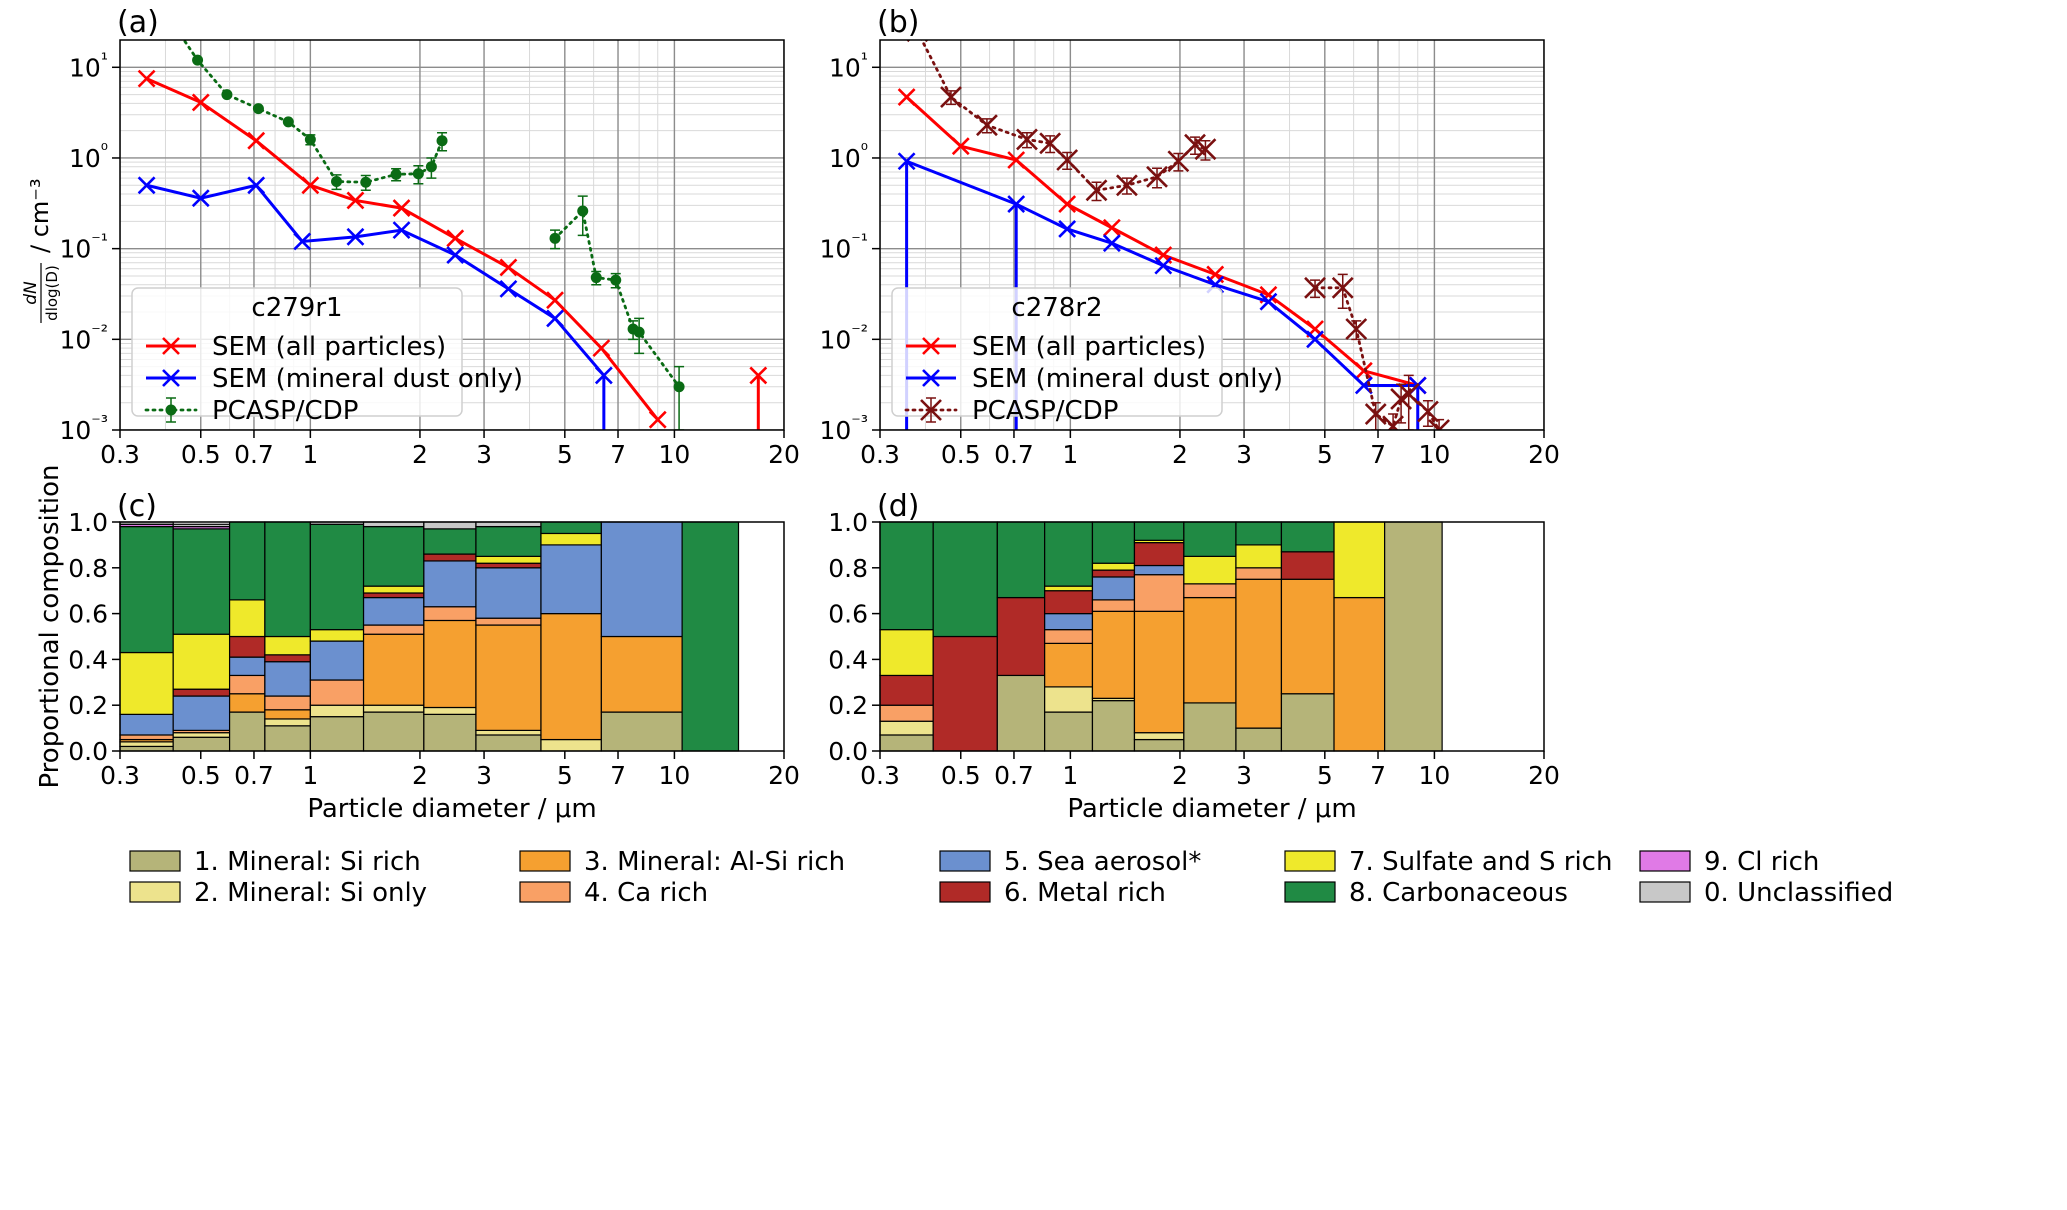 This screenshot has width=2067, height=1210. What do you see at coordinates (40, 215) in the screenshot?
I see `y-label-units: / cm⁻³` at bounding box center [40, 215].